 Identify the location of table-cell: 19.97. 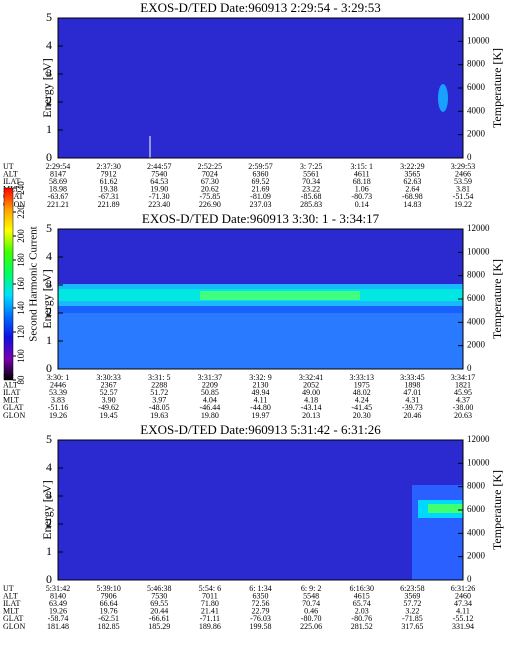
(261, 415).